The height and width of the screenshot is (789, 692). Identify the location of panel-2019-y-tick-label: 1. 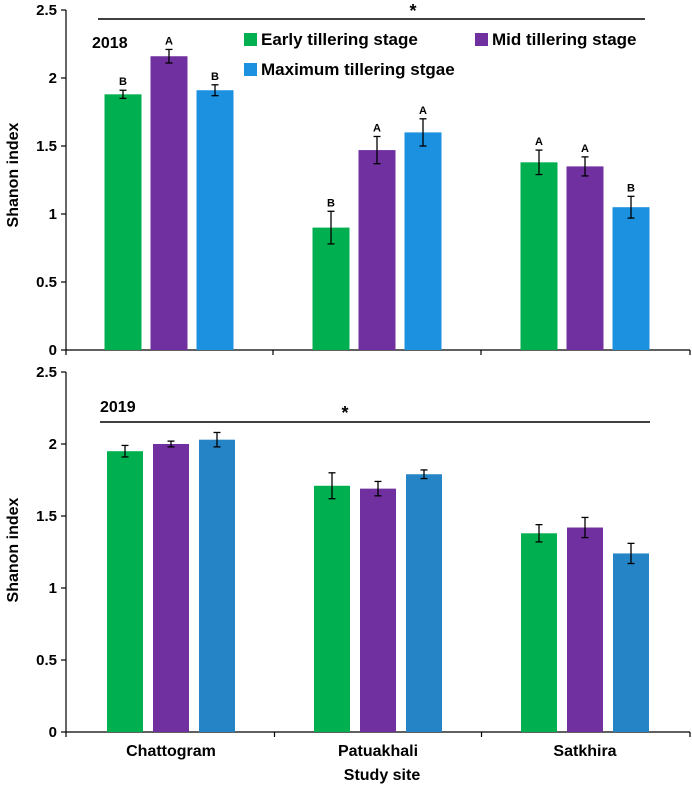
(53, 588).